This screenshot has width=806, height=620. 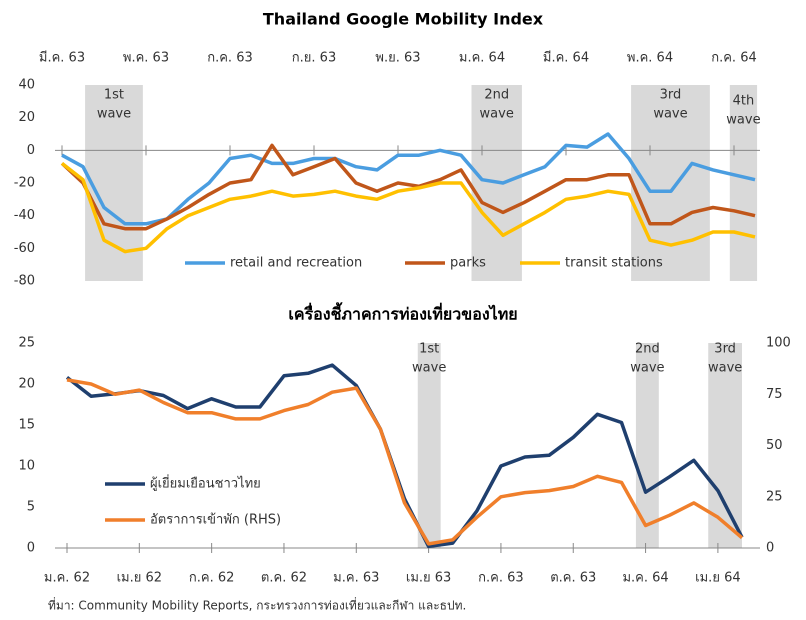 What do you see at coordinates (397, 58) in the screenshot?
I see `x-tick-label: พ.ย. 63` at bounding box center [397, 58].